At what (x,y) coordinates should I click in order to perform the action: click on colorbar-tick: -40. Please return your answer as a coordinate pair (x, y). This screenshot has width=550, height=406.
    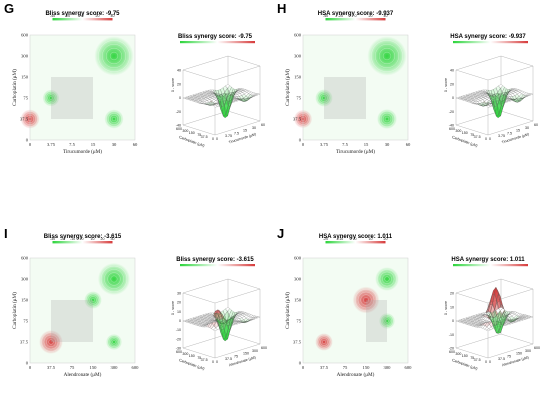
    Looking at the image, I should click on (52, 16).